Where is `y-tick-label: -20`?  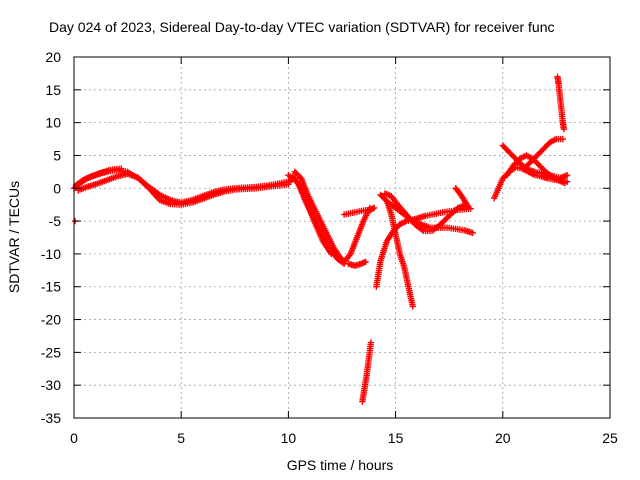
y-tick-label: -20 is located at coordinates (51, 320).